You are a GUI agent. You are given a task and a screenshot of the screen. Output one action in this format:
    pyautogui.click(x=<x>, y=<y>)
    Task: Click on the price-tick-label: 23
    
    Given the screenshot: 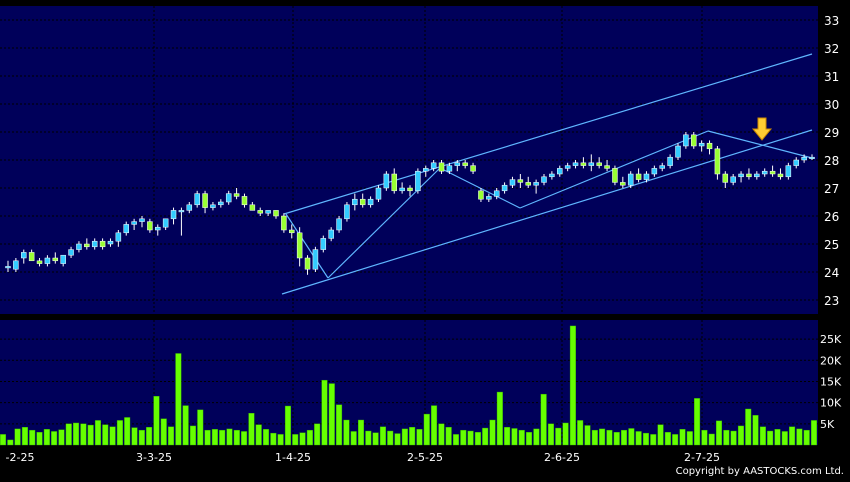 What is the action you would take?
    pyautogui.click(x=831, y=301)
    